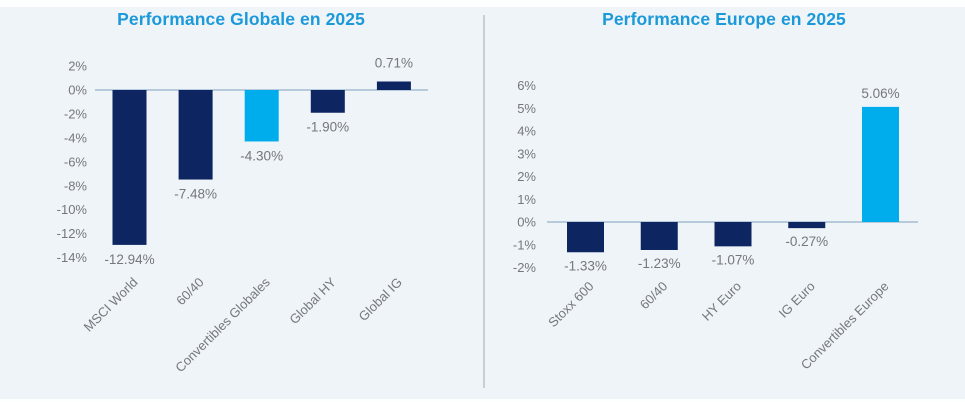  Describe the element at coordinates (111, 305) in the screenshot. I see `category-label: MSCI World` at that location.